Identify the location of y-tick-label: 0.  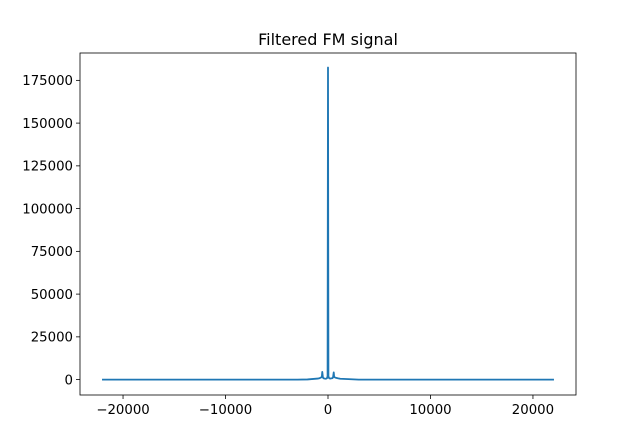
(69, 380).